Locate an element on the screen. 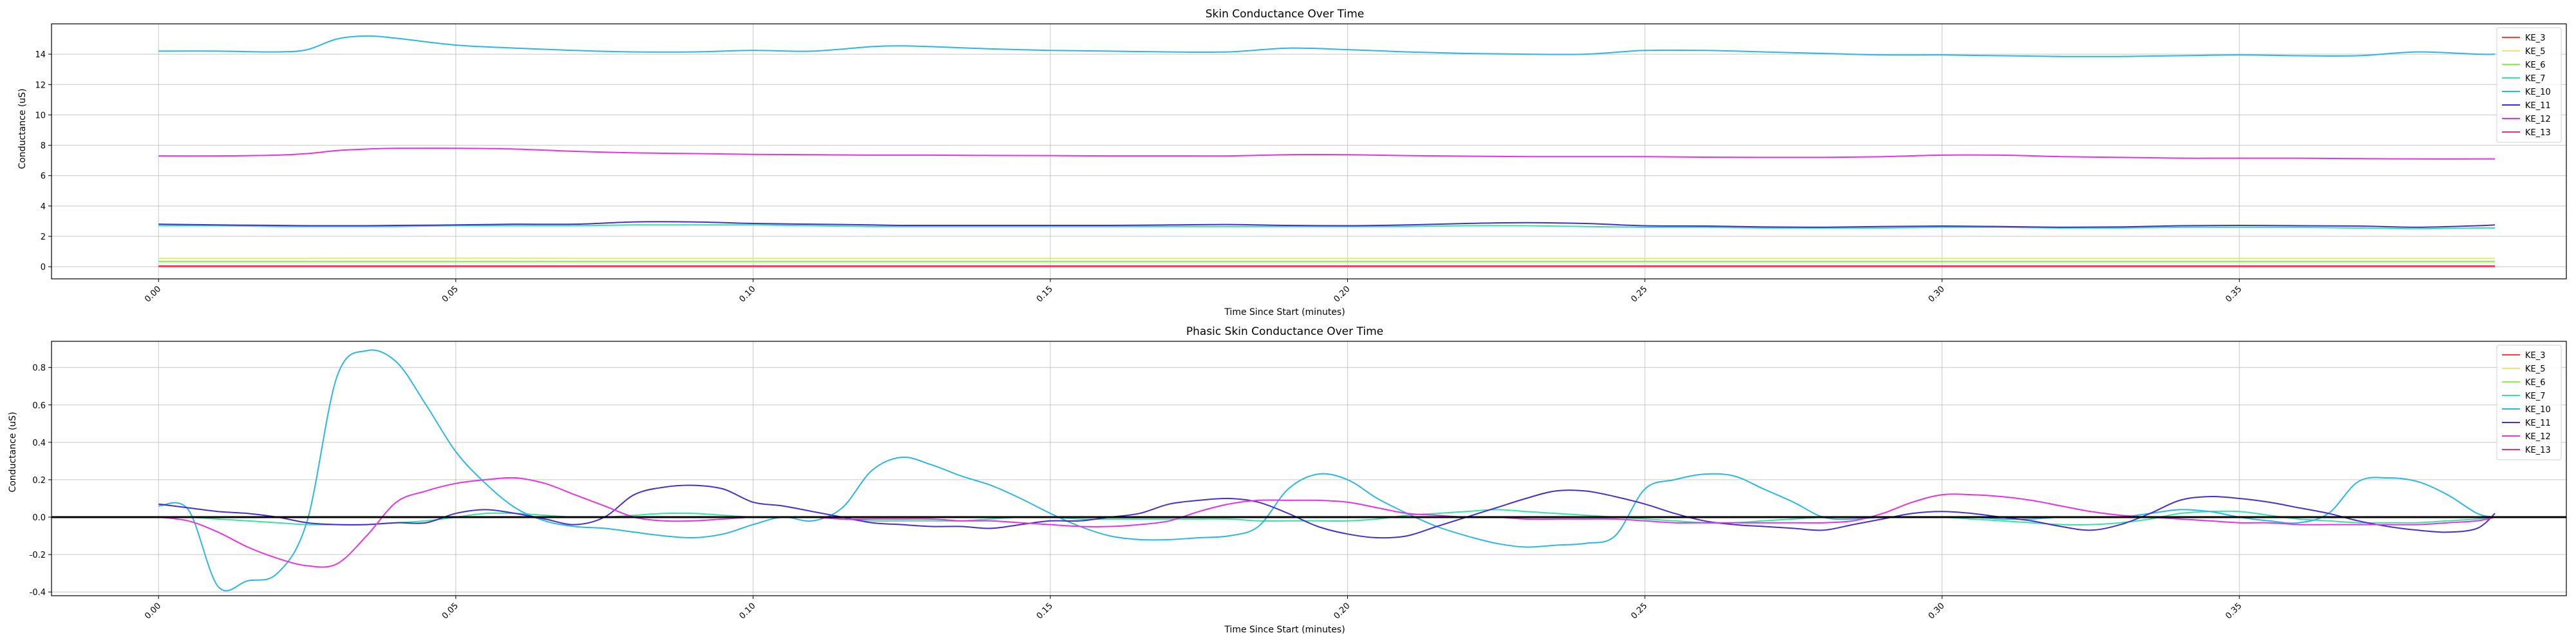  y-tick-label: 0.6 is located at coordinates (39, 406).